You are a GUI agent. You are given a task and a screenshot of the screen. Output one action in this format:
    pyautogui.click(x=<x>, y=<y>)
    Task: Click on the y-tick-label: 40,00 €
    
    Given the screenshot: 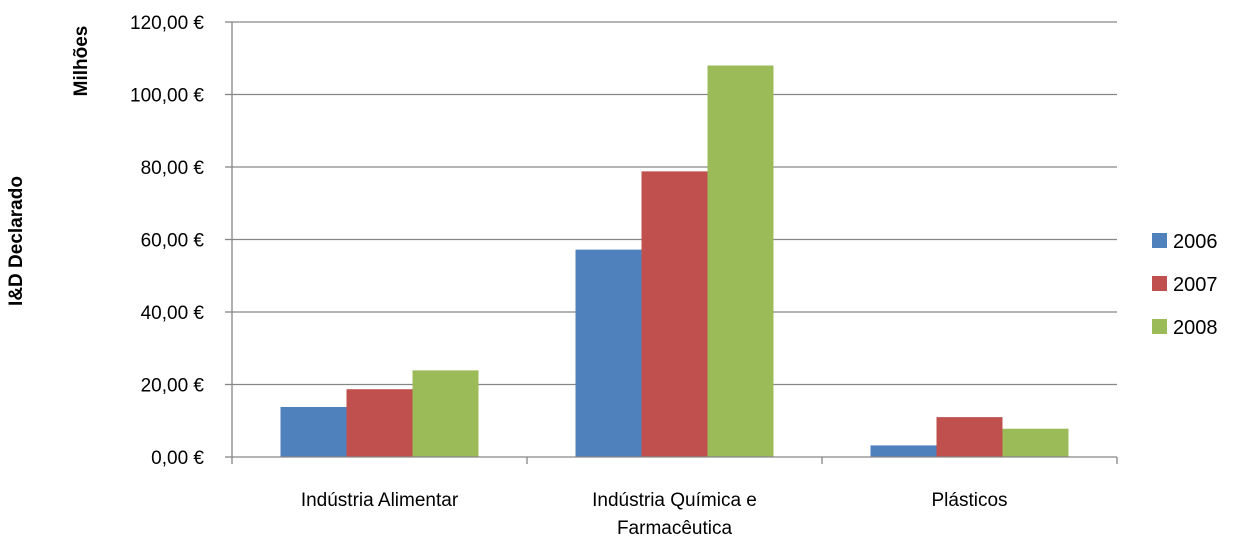 What is the action you would take?
    pyautogui.click(x=173, y=313)
    